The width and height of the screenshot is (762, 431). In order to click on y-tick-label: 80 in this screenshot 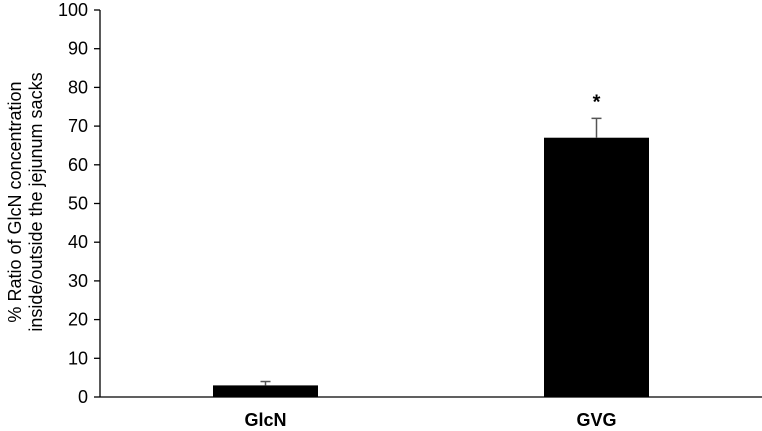, I will do `click(78, 87)`.